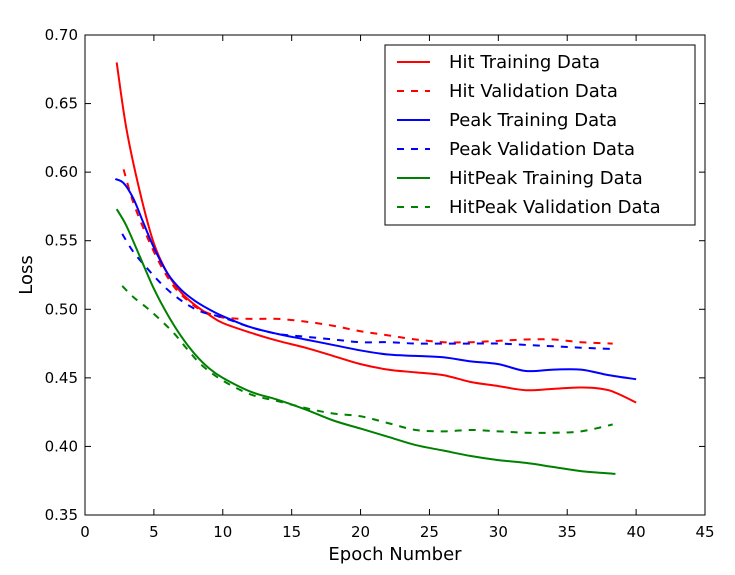 This screenshot has width=735, height=575. I want to click on y-tick-label: 0.35, so click(61, 515).